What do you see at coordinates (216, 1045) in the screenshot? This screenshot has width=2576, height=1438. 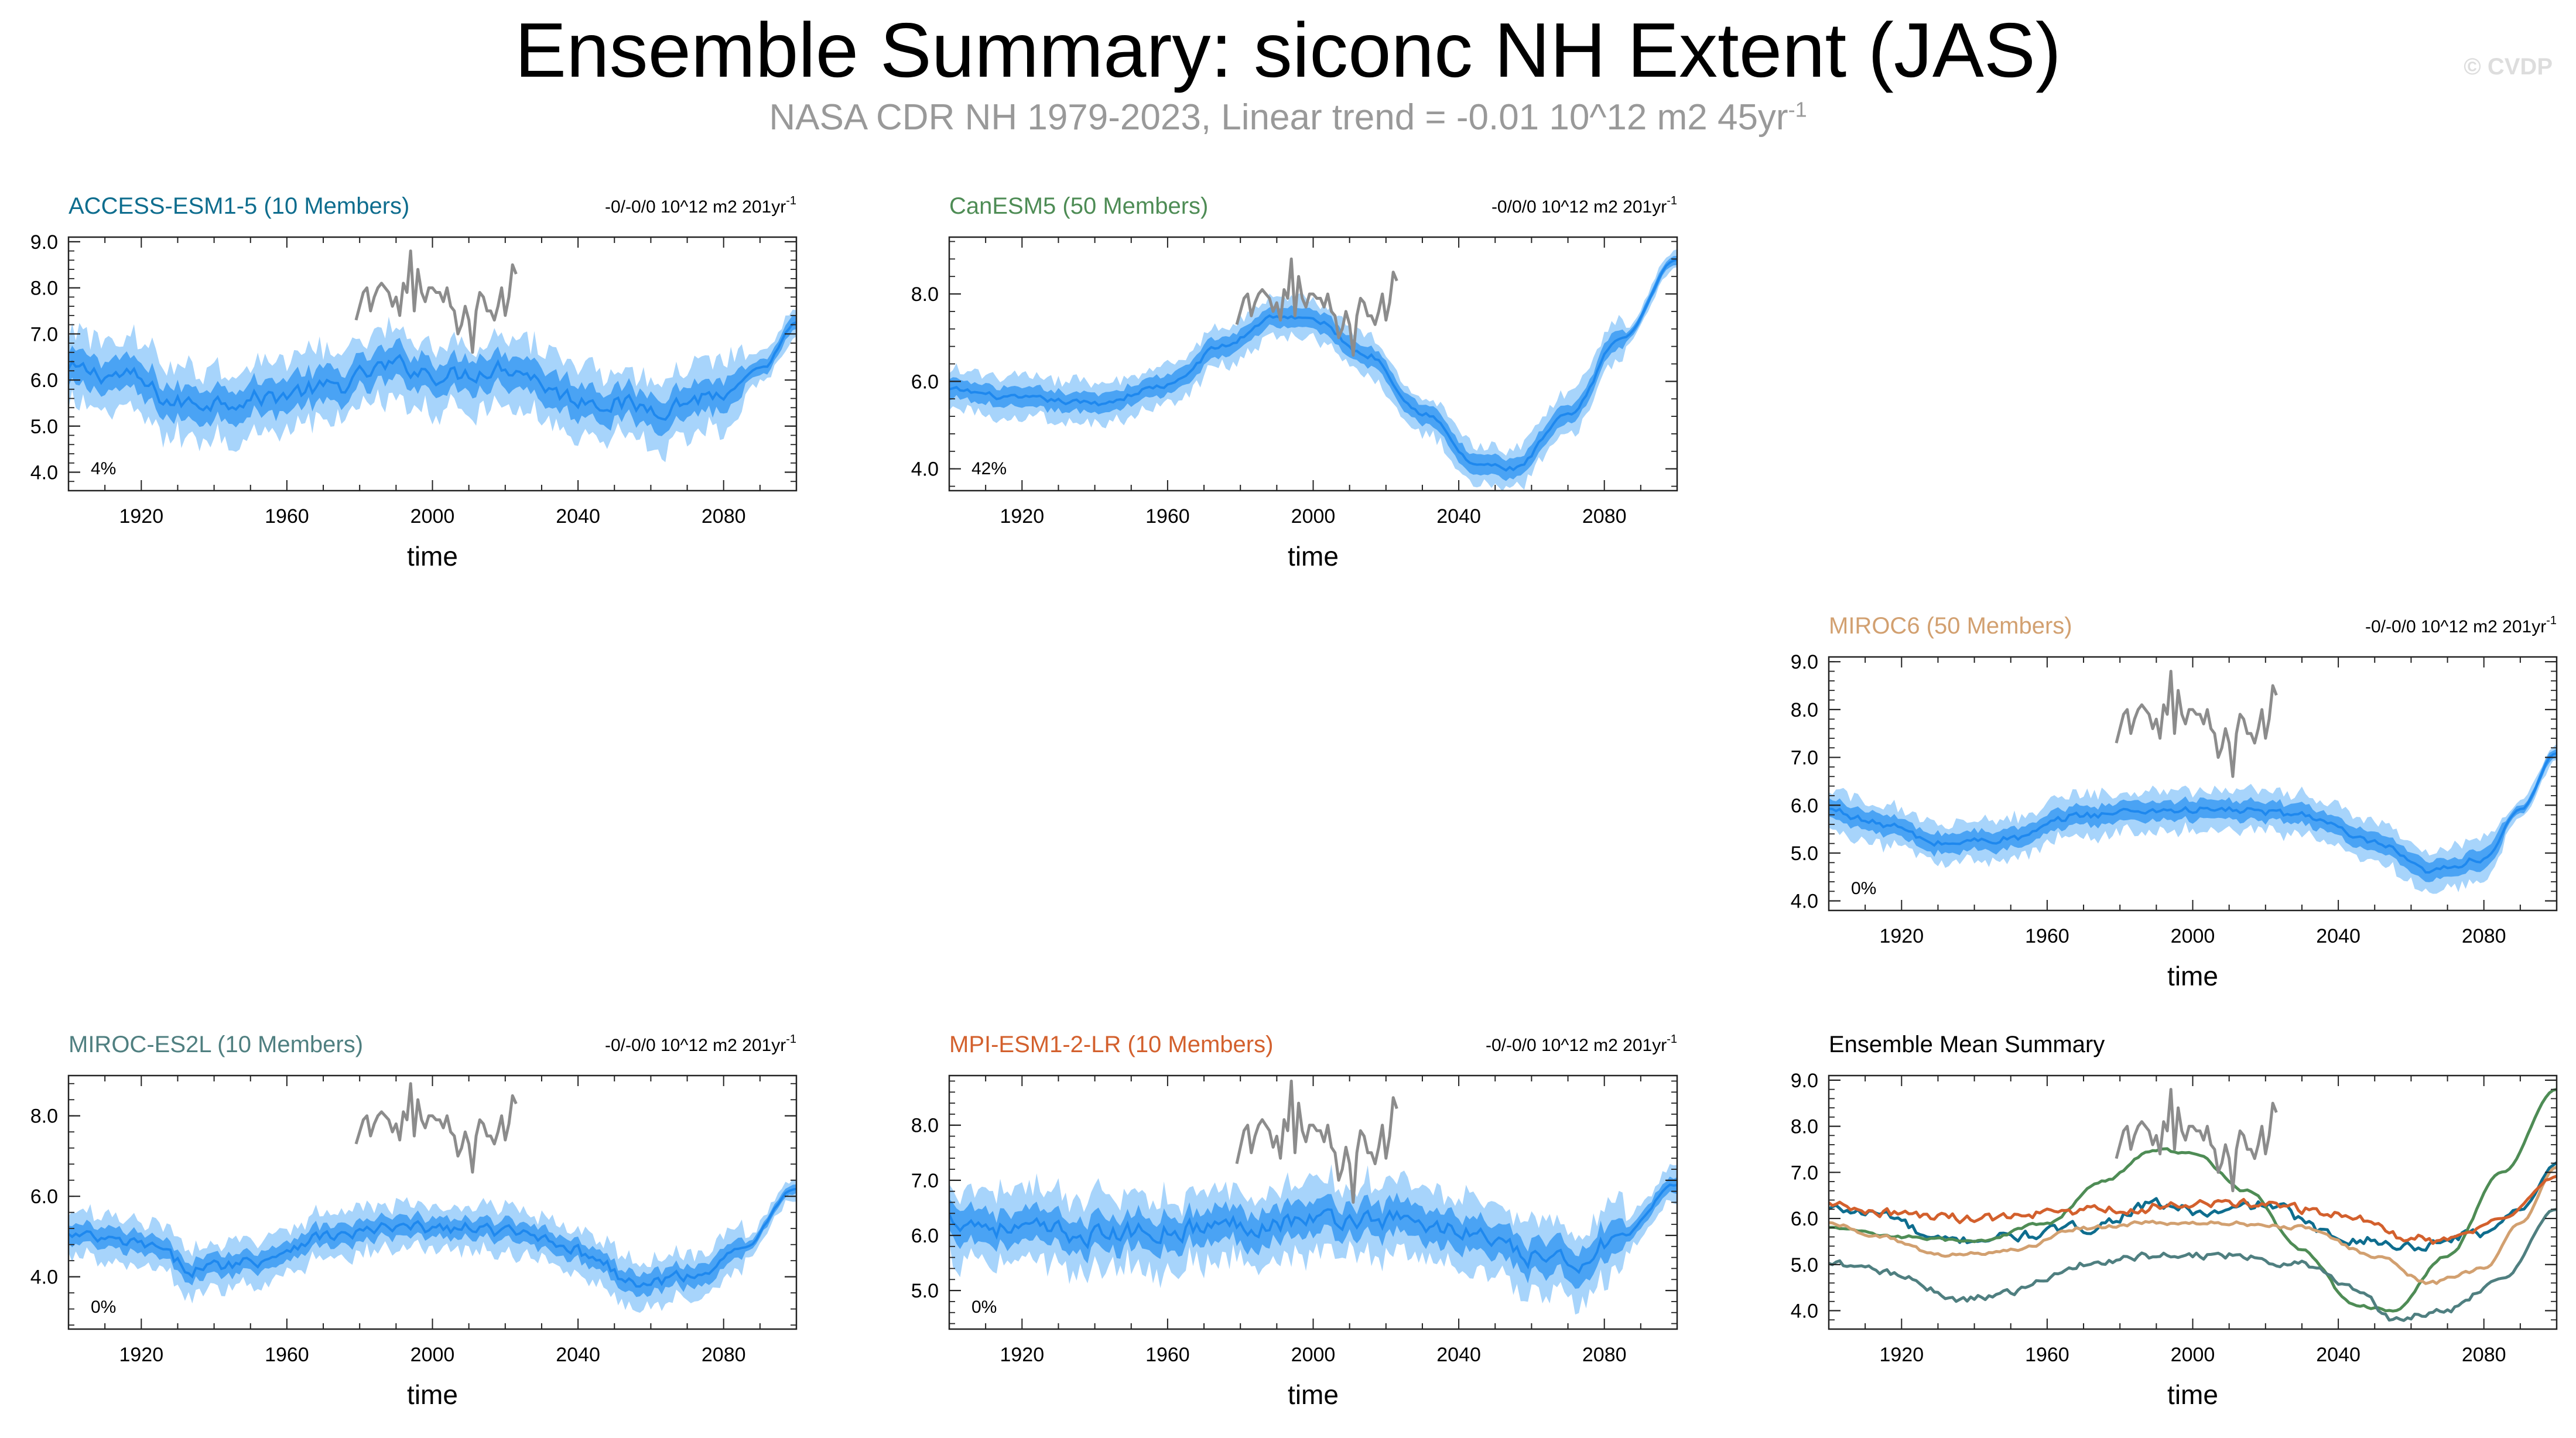 I see `panel-title: MIROC-ES2L (10 Members)` at bounding box center [216, 1045].